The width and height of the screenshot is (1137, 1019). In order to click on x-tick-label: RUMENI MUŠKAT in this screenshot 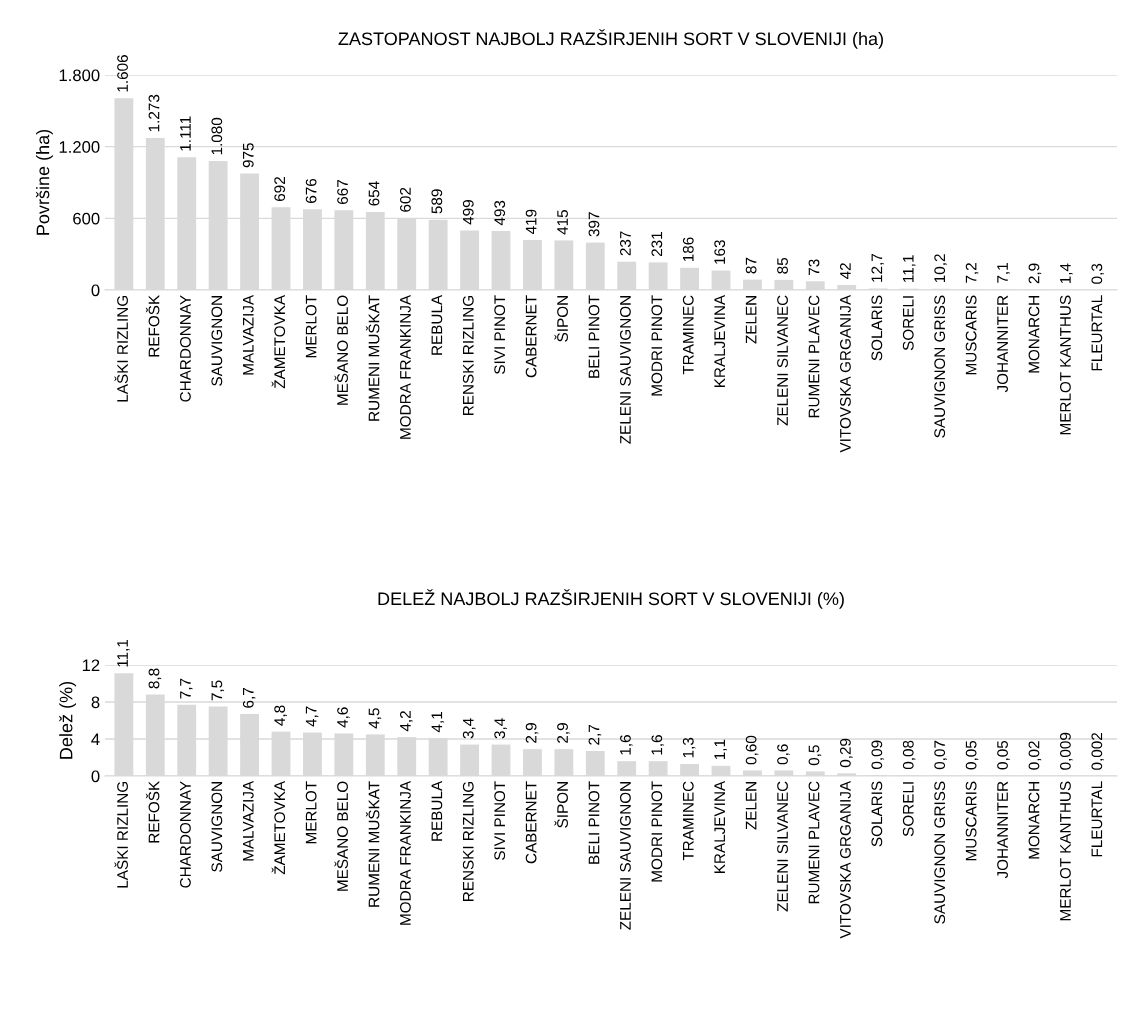, I will do `click(372, 358)`.